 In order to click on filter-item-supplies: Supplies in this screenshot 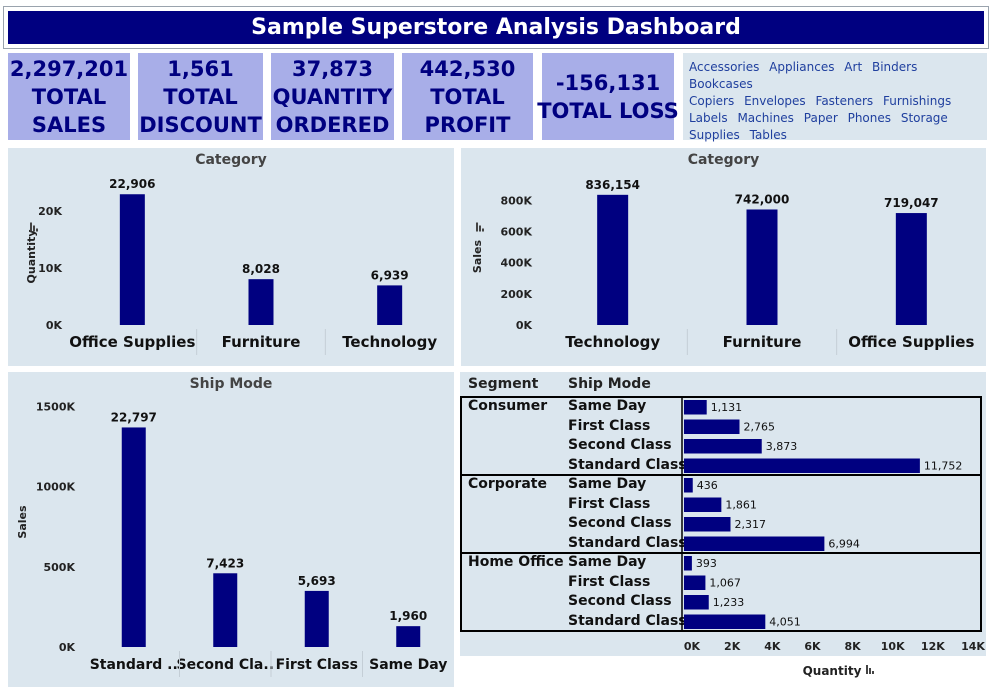, I will do `click(714, 135)`.